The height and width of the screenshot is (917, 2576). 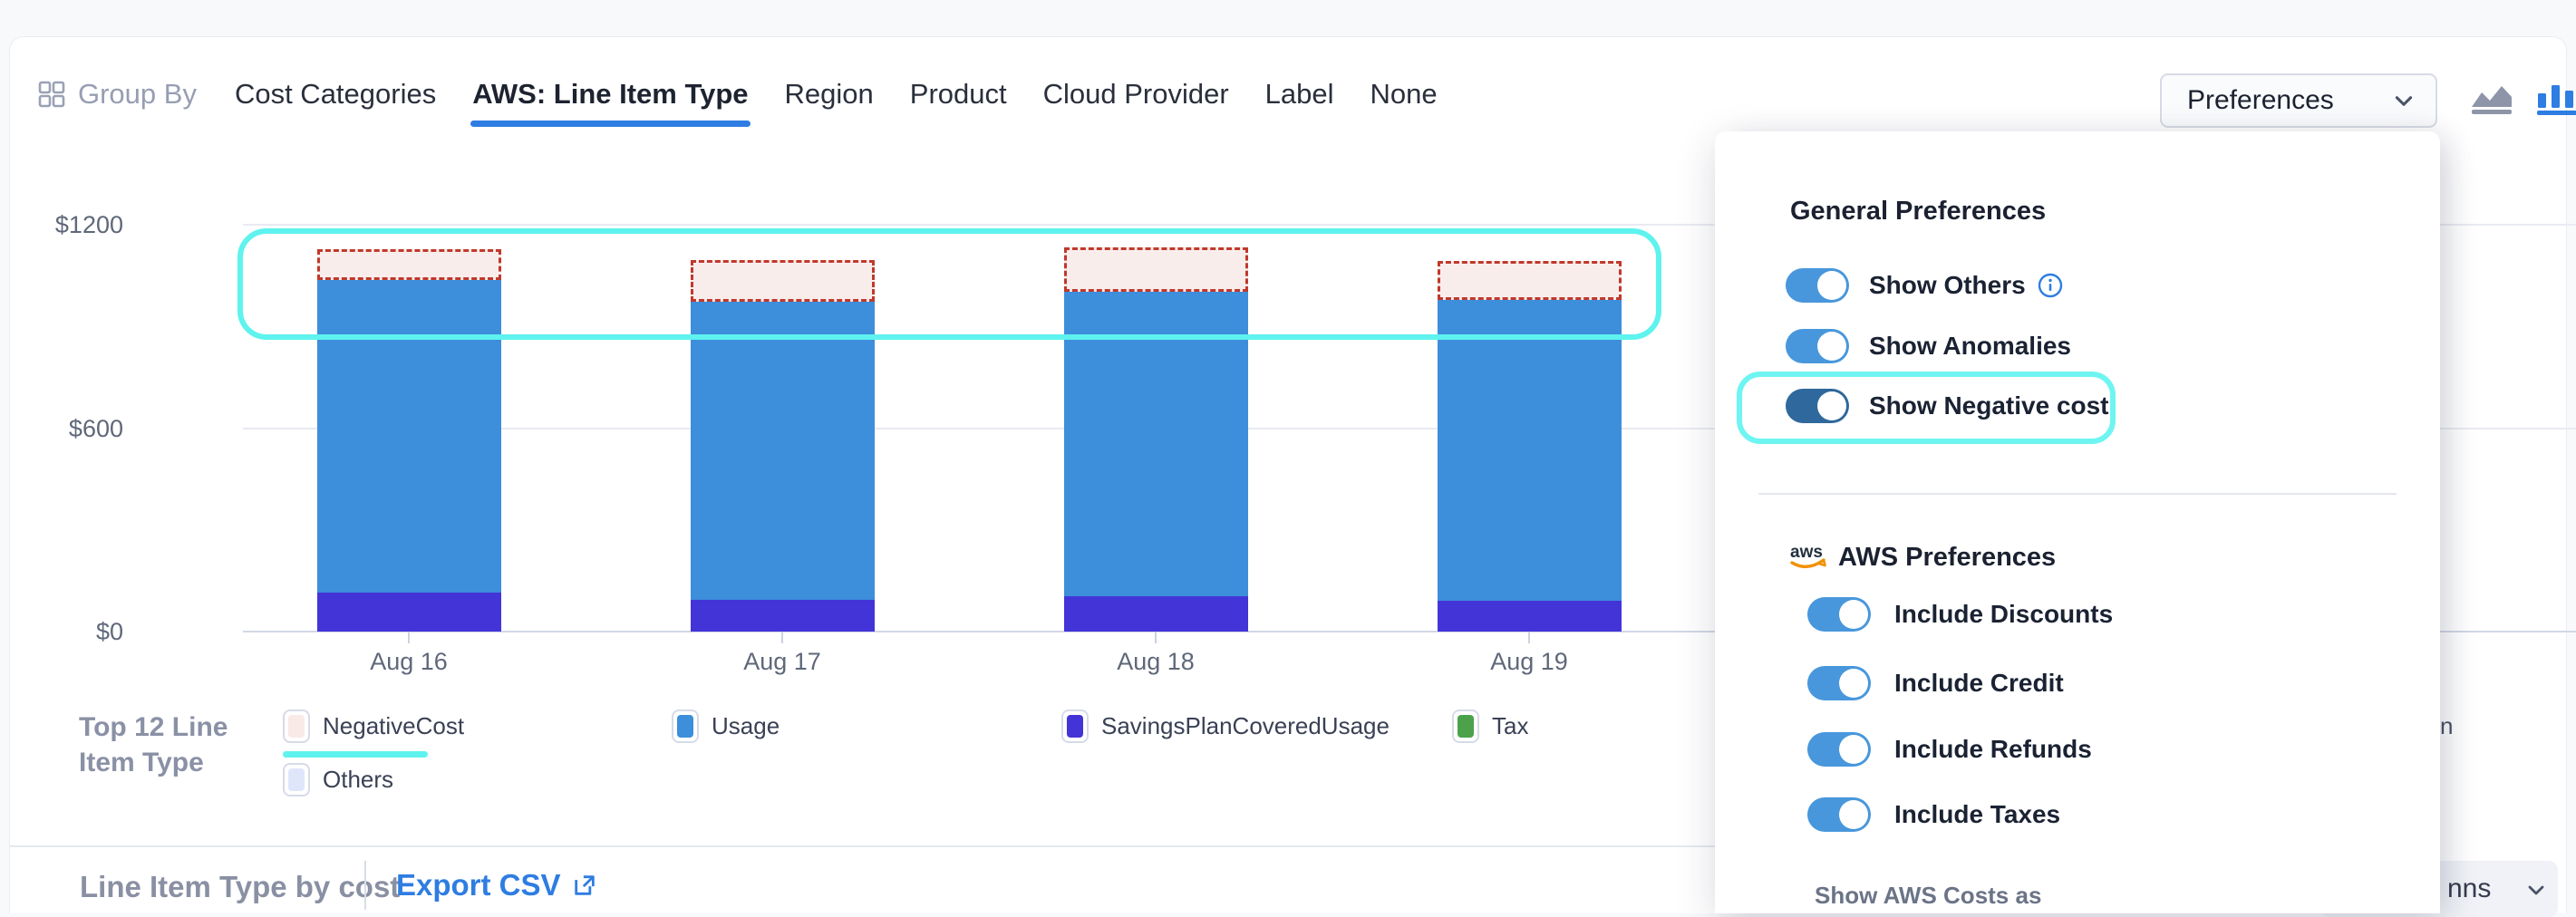 I want to click on toggle-label-text: Show Anomalies, so click(x=1970, y=346).